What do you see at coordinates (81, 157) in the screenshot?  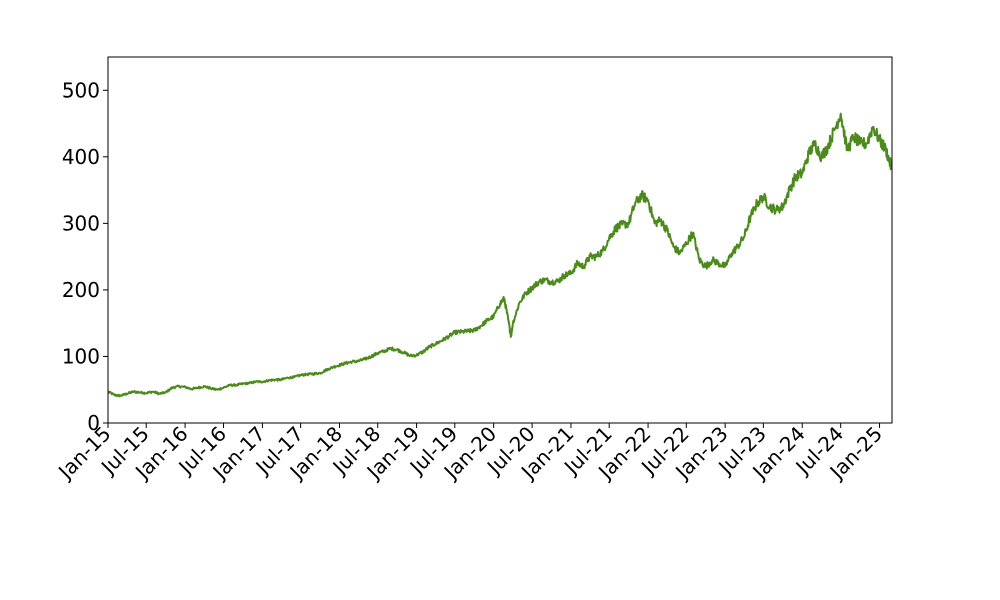 I see `y-tick-label: 400` at bounding box center [81, 157].